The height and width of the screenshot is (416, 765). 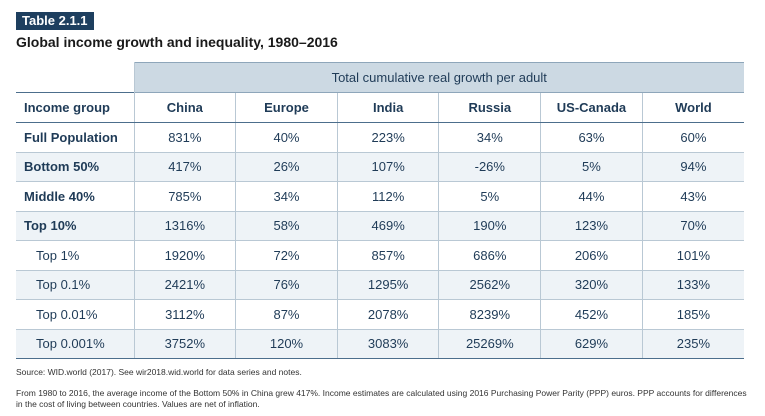 I want to click on table-cell: 70%, so click(x=693, y=226).